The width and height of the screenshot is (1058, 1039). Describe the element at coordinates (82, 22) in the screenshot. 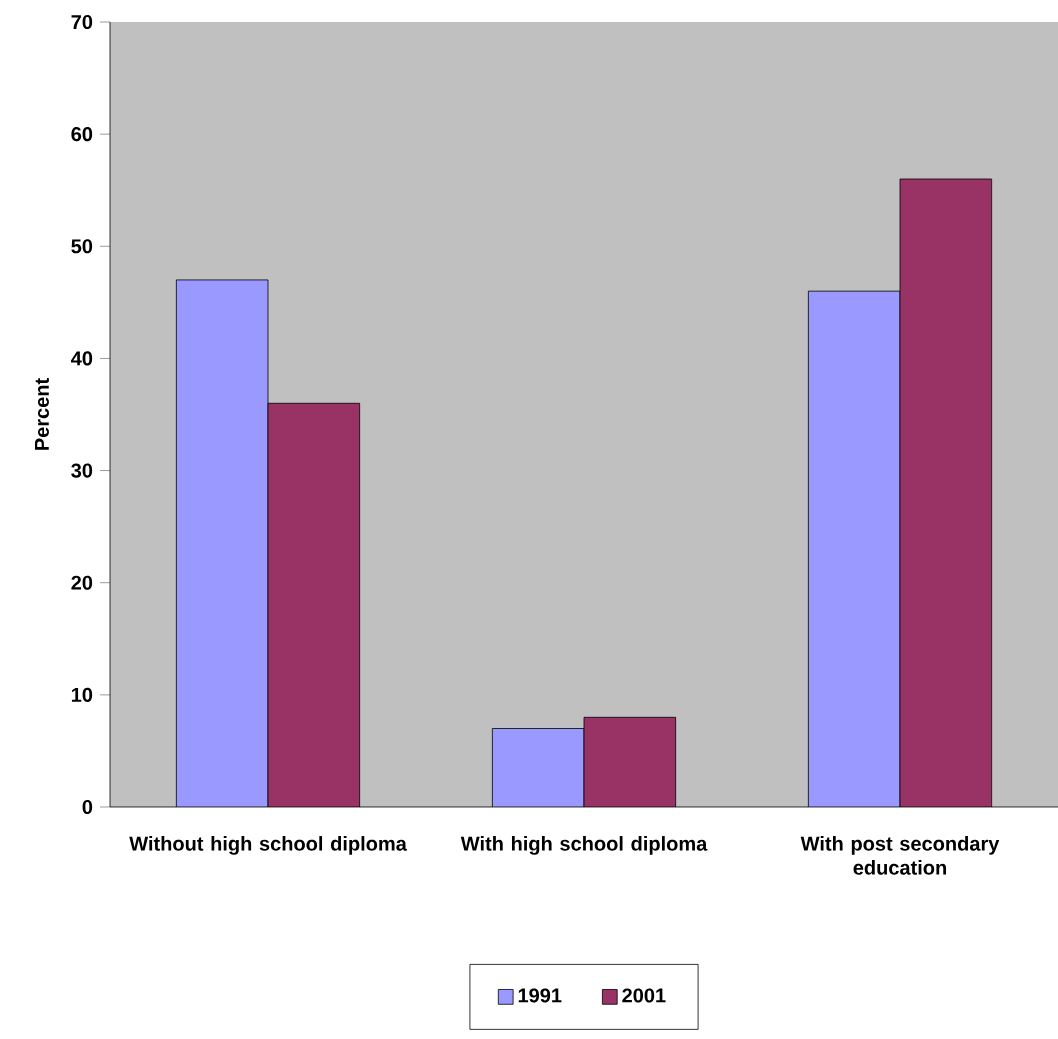

I see `y-tick-label: 70` at that location.